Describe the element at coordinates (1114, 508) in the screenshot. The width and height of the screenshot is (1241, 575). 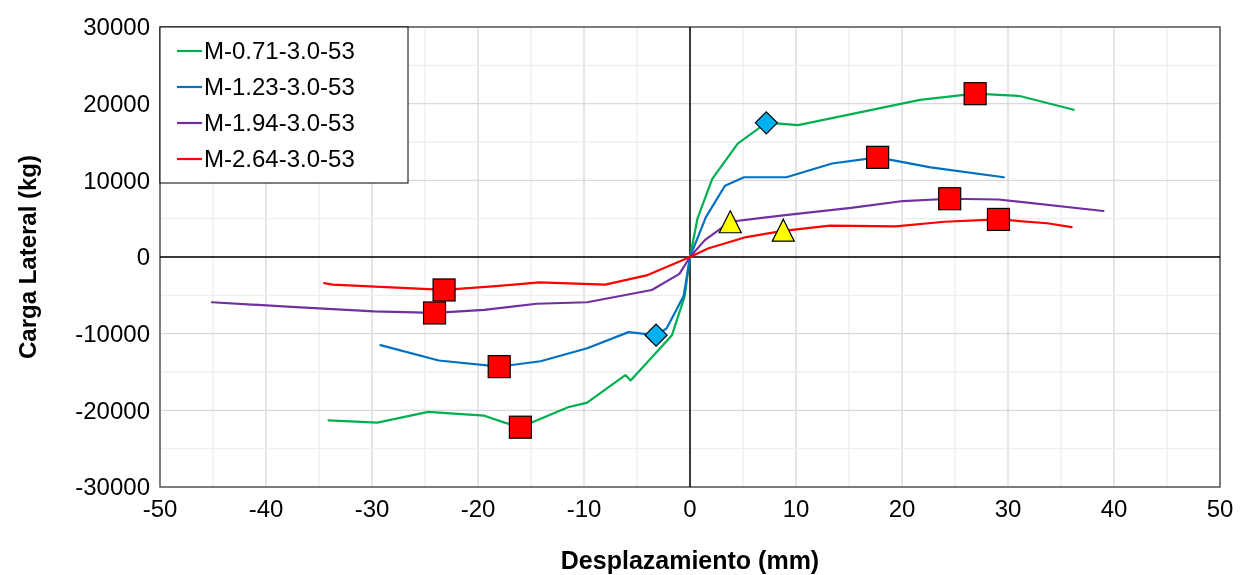
I see `x-tick-label: 40` at that location.